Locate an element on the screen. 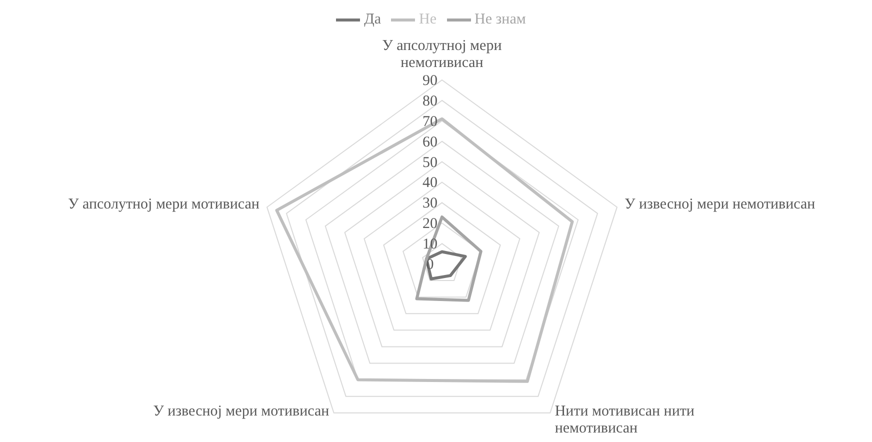 The image size is (872, 442). spoke-label: У апсолутној мери немотивисан is located at coordinates (442, 54).